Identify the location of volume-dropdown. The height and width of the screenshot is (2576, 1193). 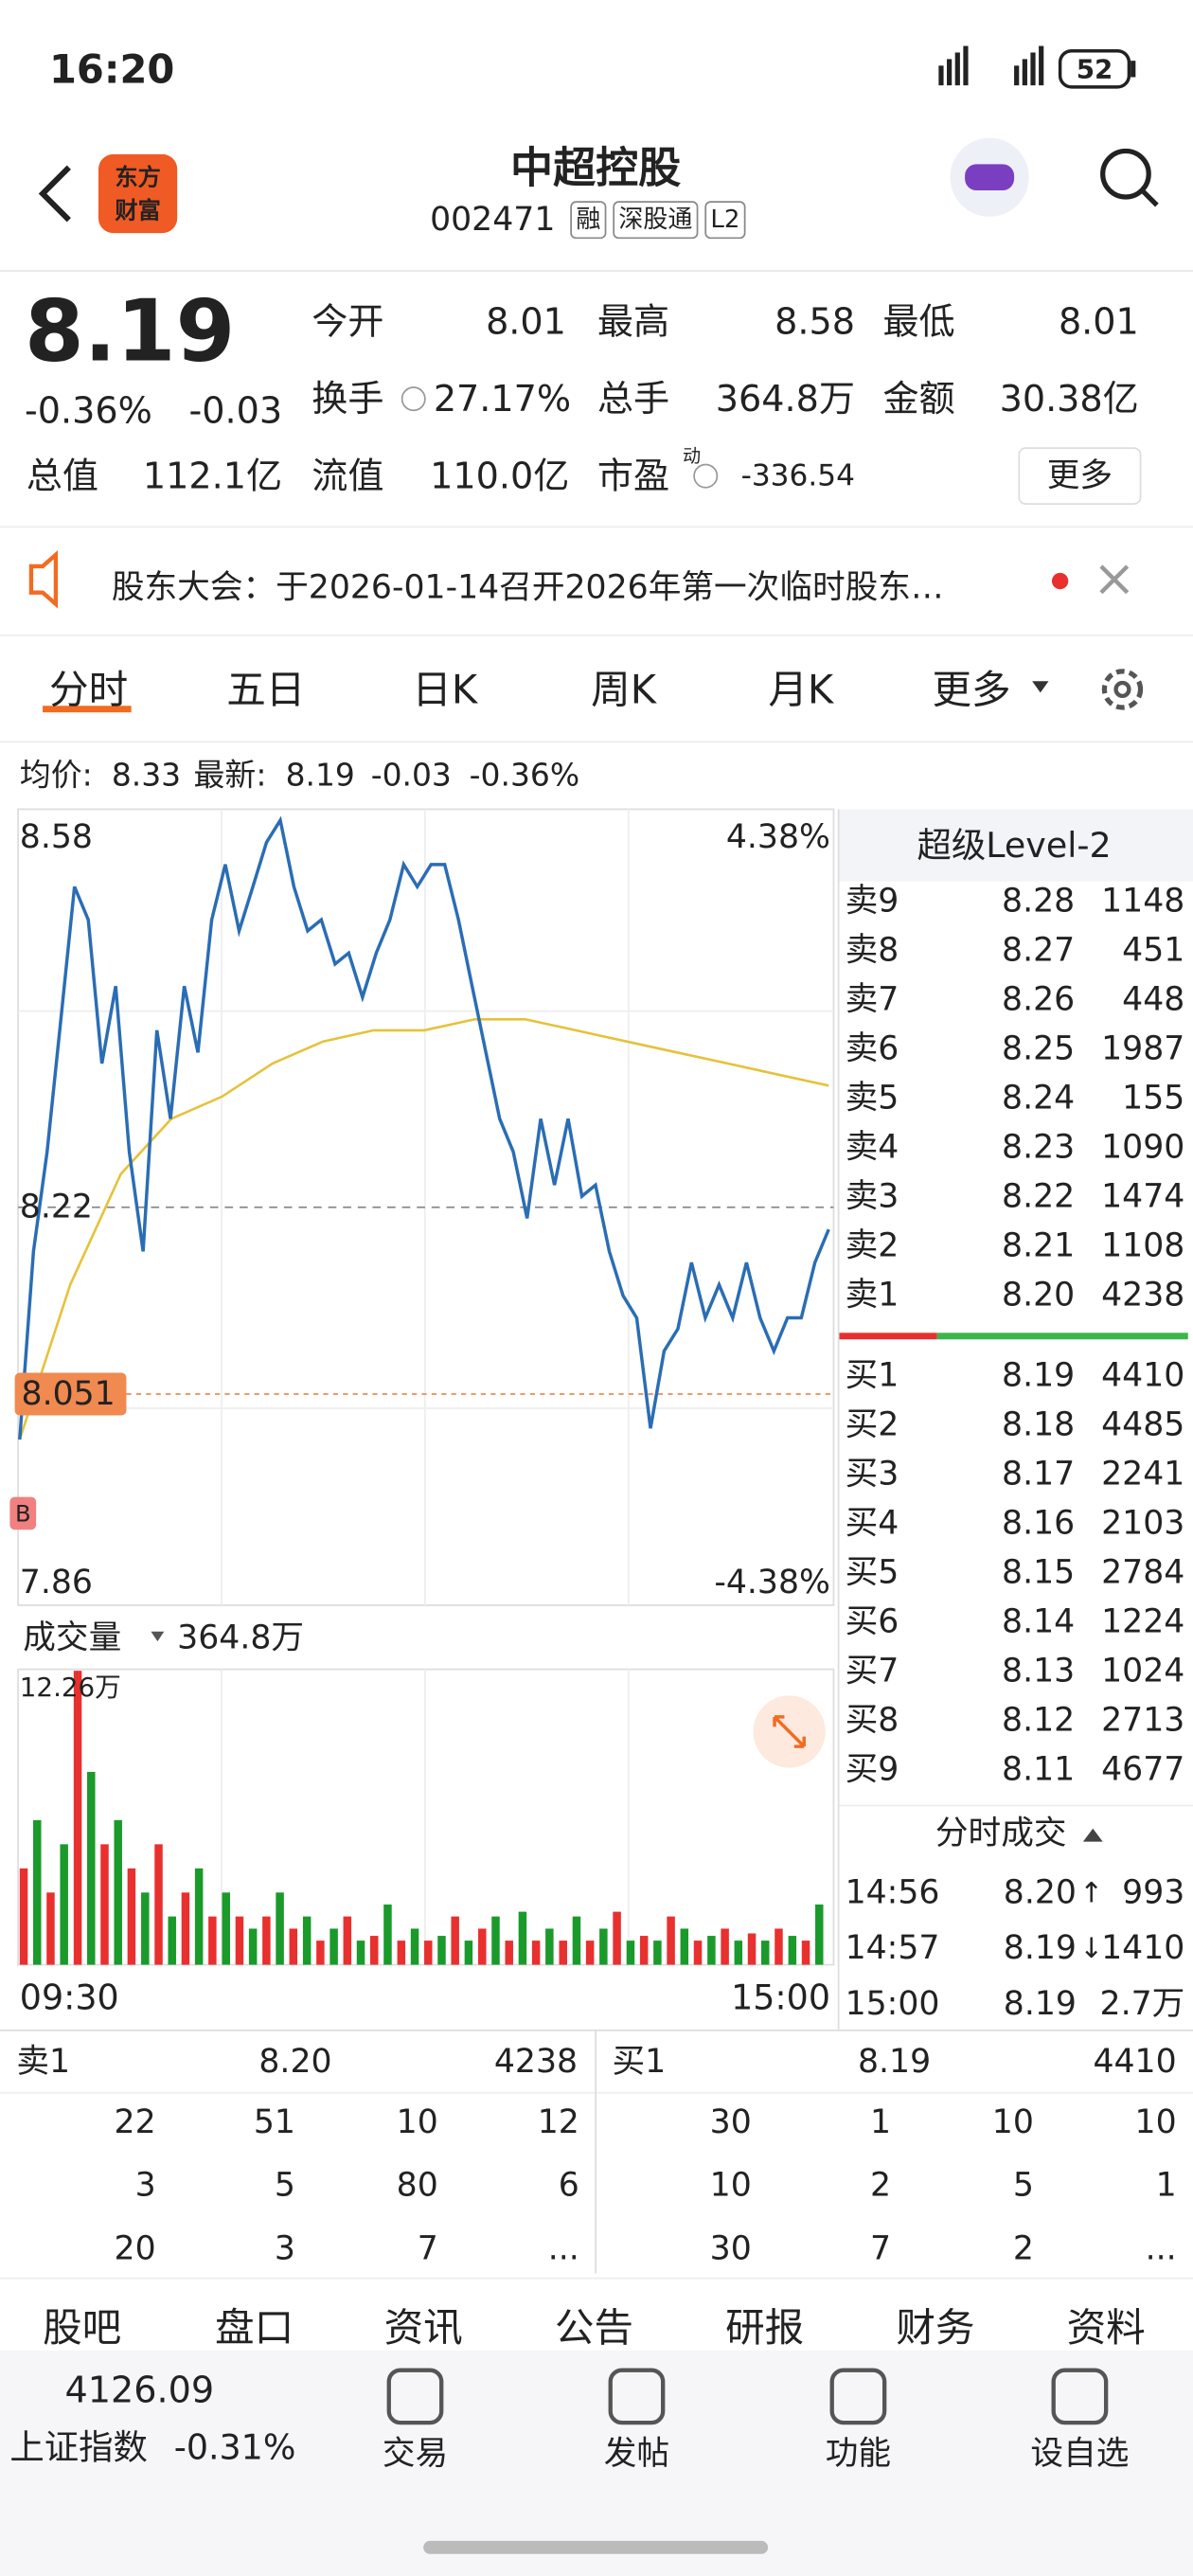
(158, 1636).